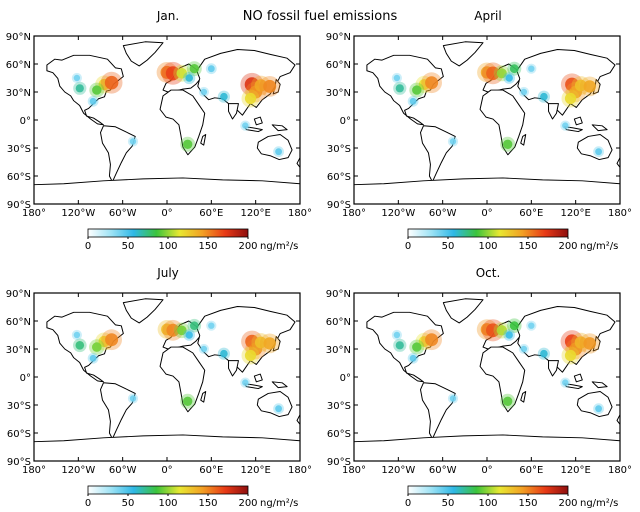 The image size is (640, 512). Describe the element at coordinates (167, 16) in the screenshot. I see `panel-title: Jan.` at that location.